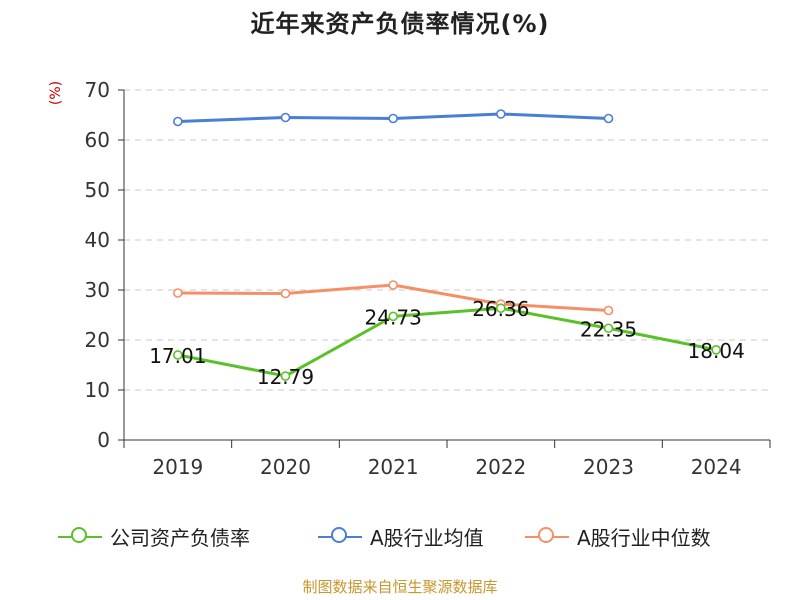 The image size is (800, 600). I want to click on legend-item-industry-median: A股行业中位数, so click(618, 536).